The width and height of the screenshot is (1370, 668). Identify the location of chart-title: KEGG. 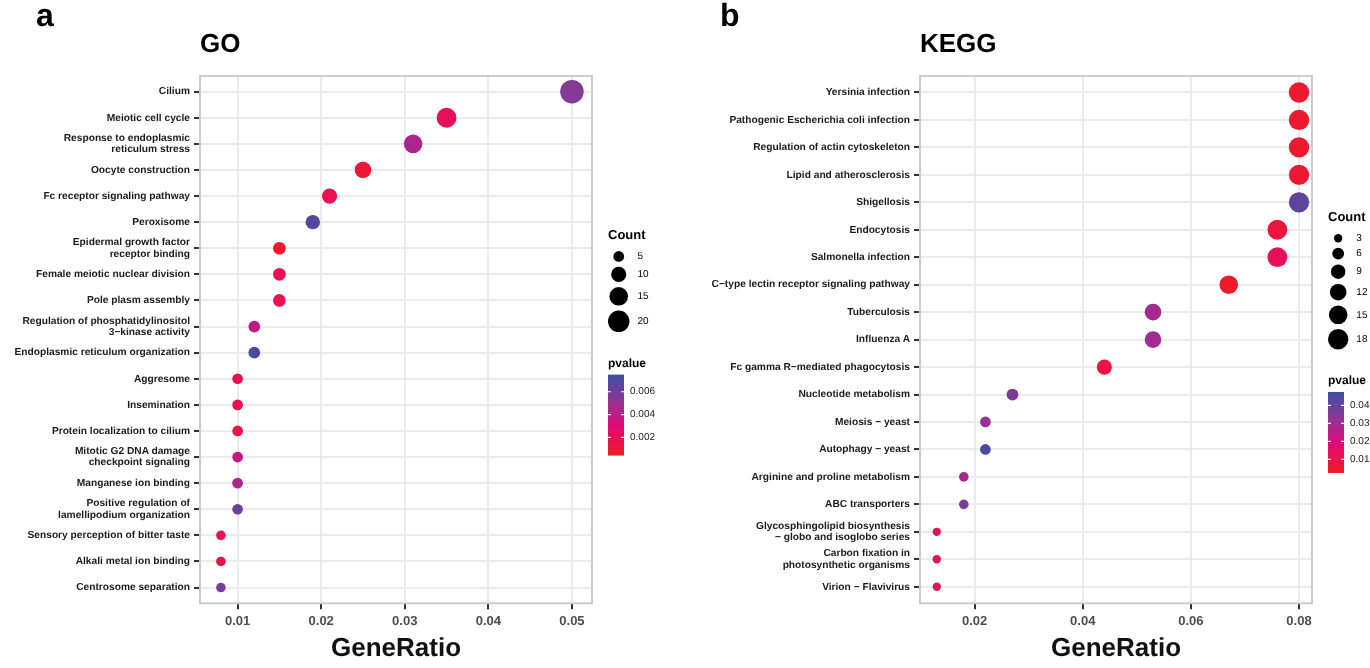
(958, 43).